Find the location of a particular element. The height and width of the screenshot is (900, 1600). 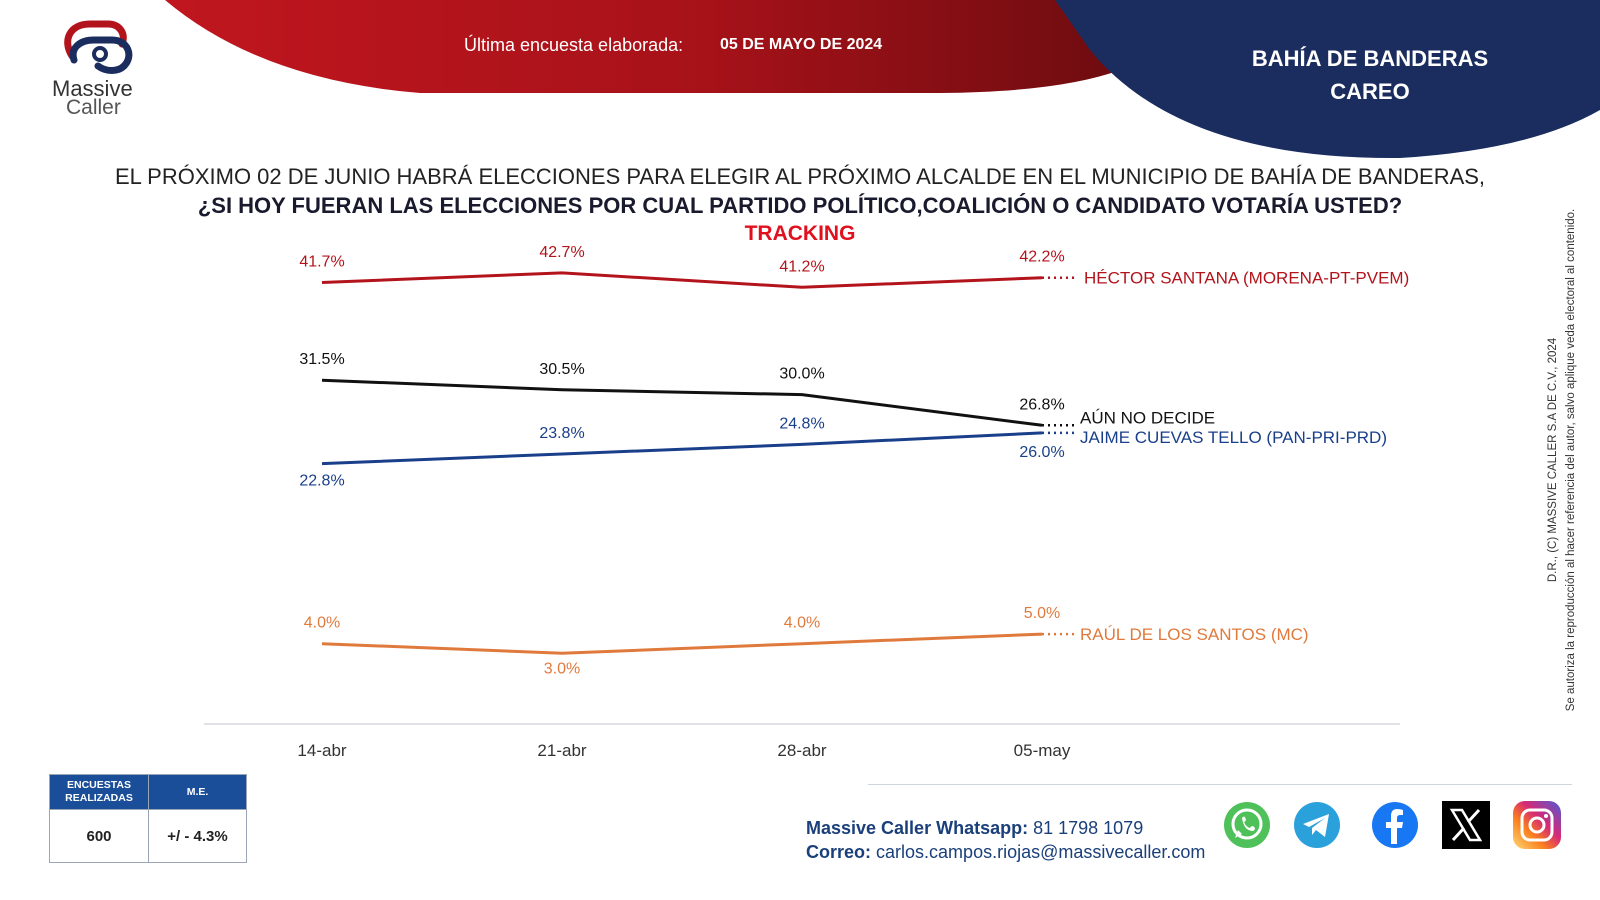

whatsapp-icon is located at coordinates (1247, 825).